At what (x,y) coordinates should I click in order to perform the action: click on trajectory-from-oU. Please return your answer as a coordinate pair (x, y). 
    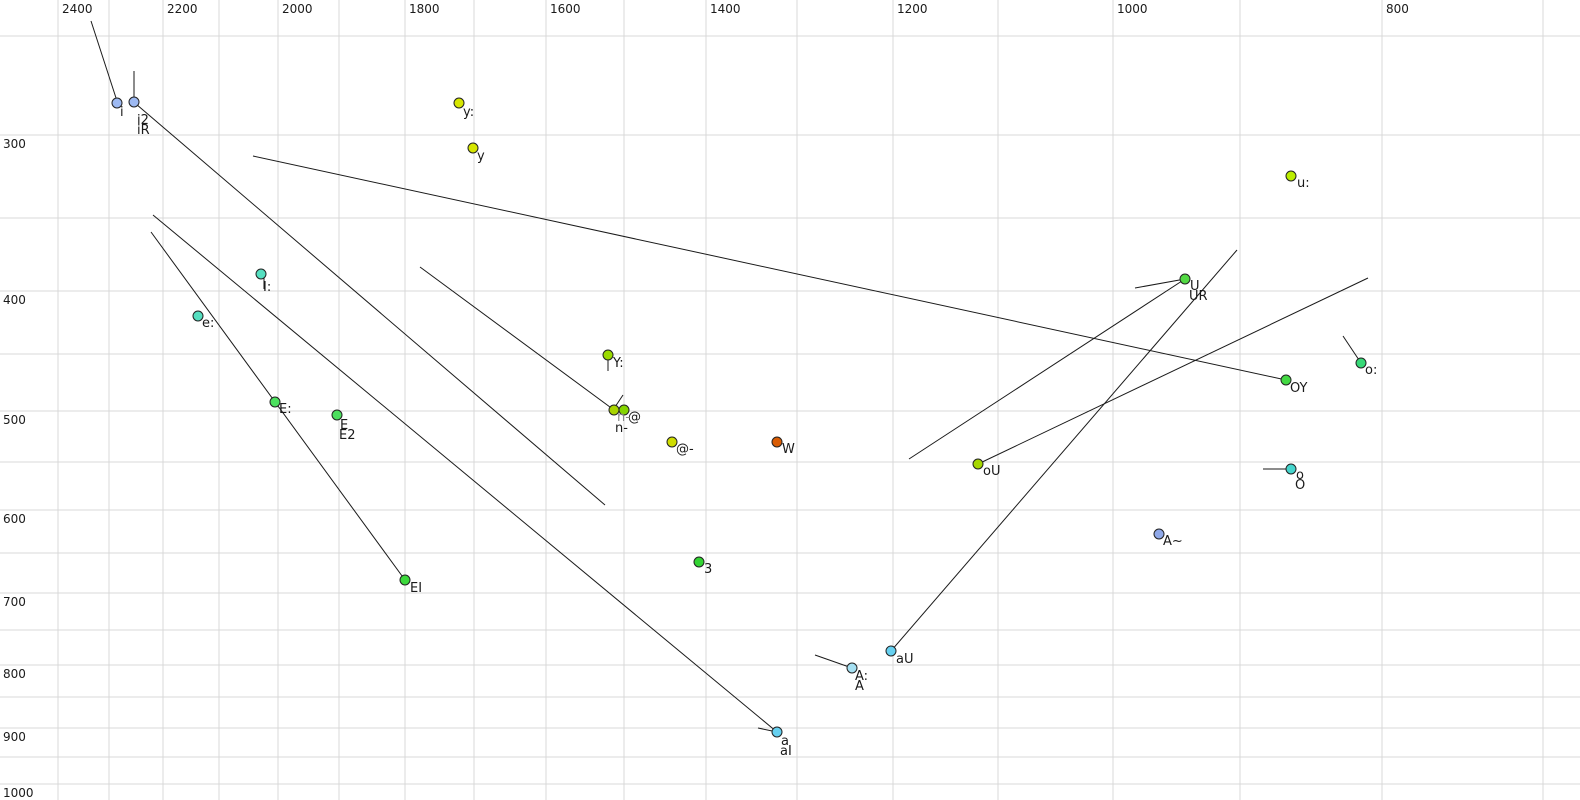
    Looking at the image, I should click on (1173, 371).